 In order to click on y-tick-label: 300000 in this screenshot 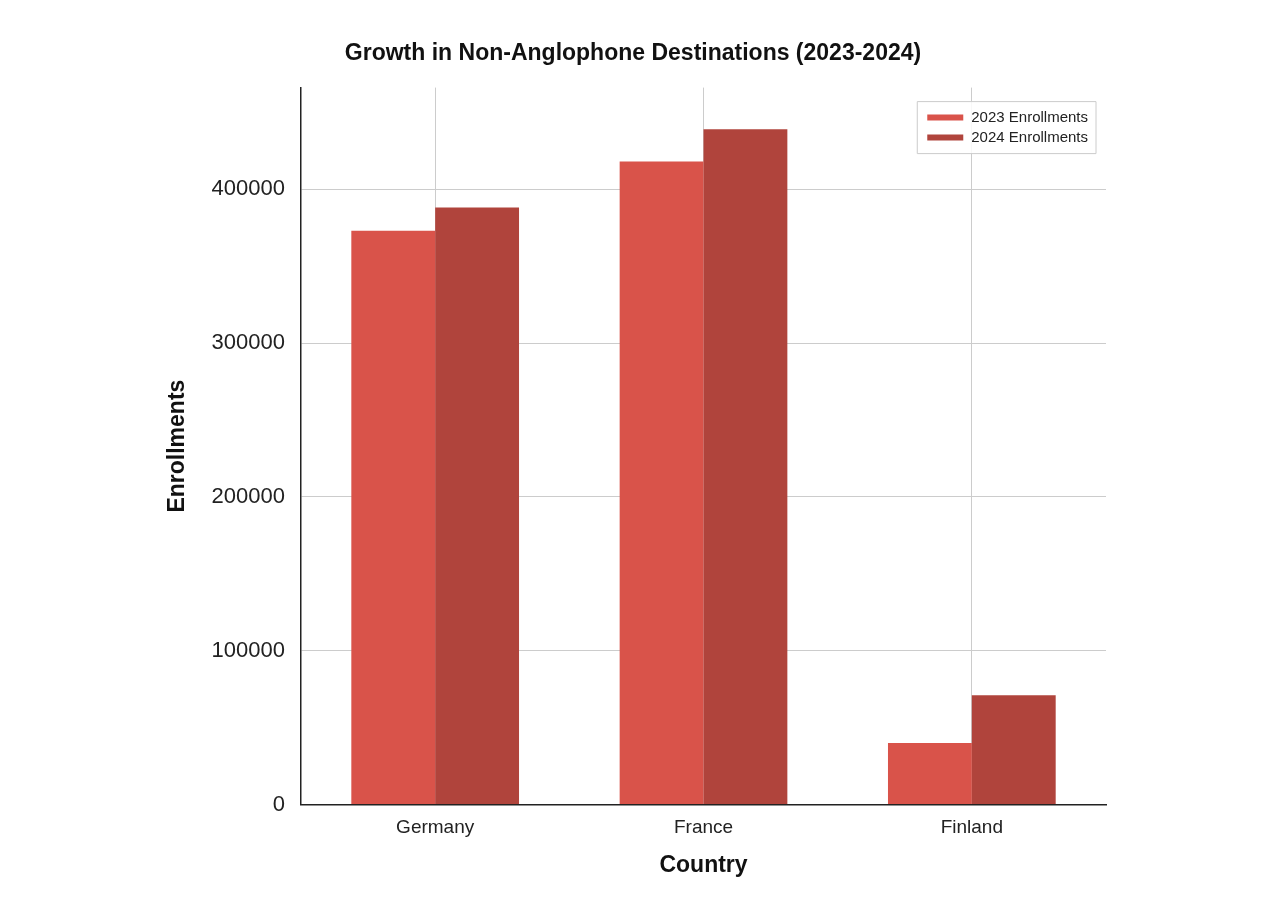, I will do `click(248, 342)`.